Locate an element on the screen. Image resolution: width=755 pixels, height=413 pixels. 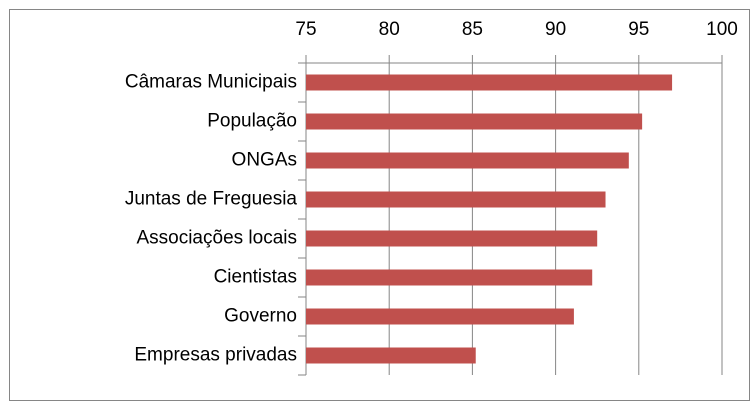
x-tick-label: 100 is located at coordinates (722, 29).